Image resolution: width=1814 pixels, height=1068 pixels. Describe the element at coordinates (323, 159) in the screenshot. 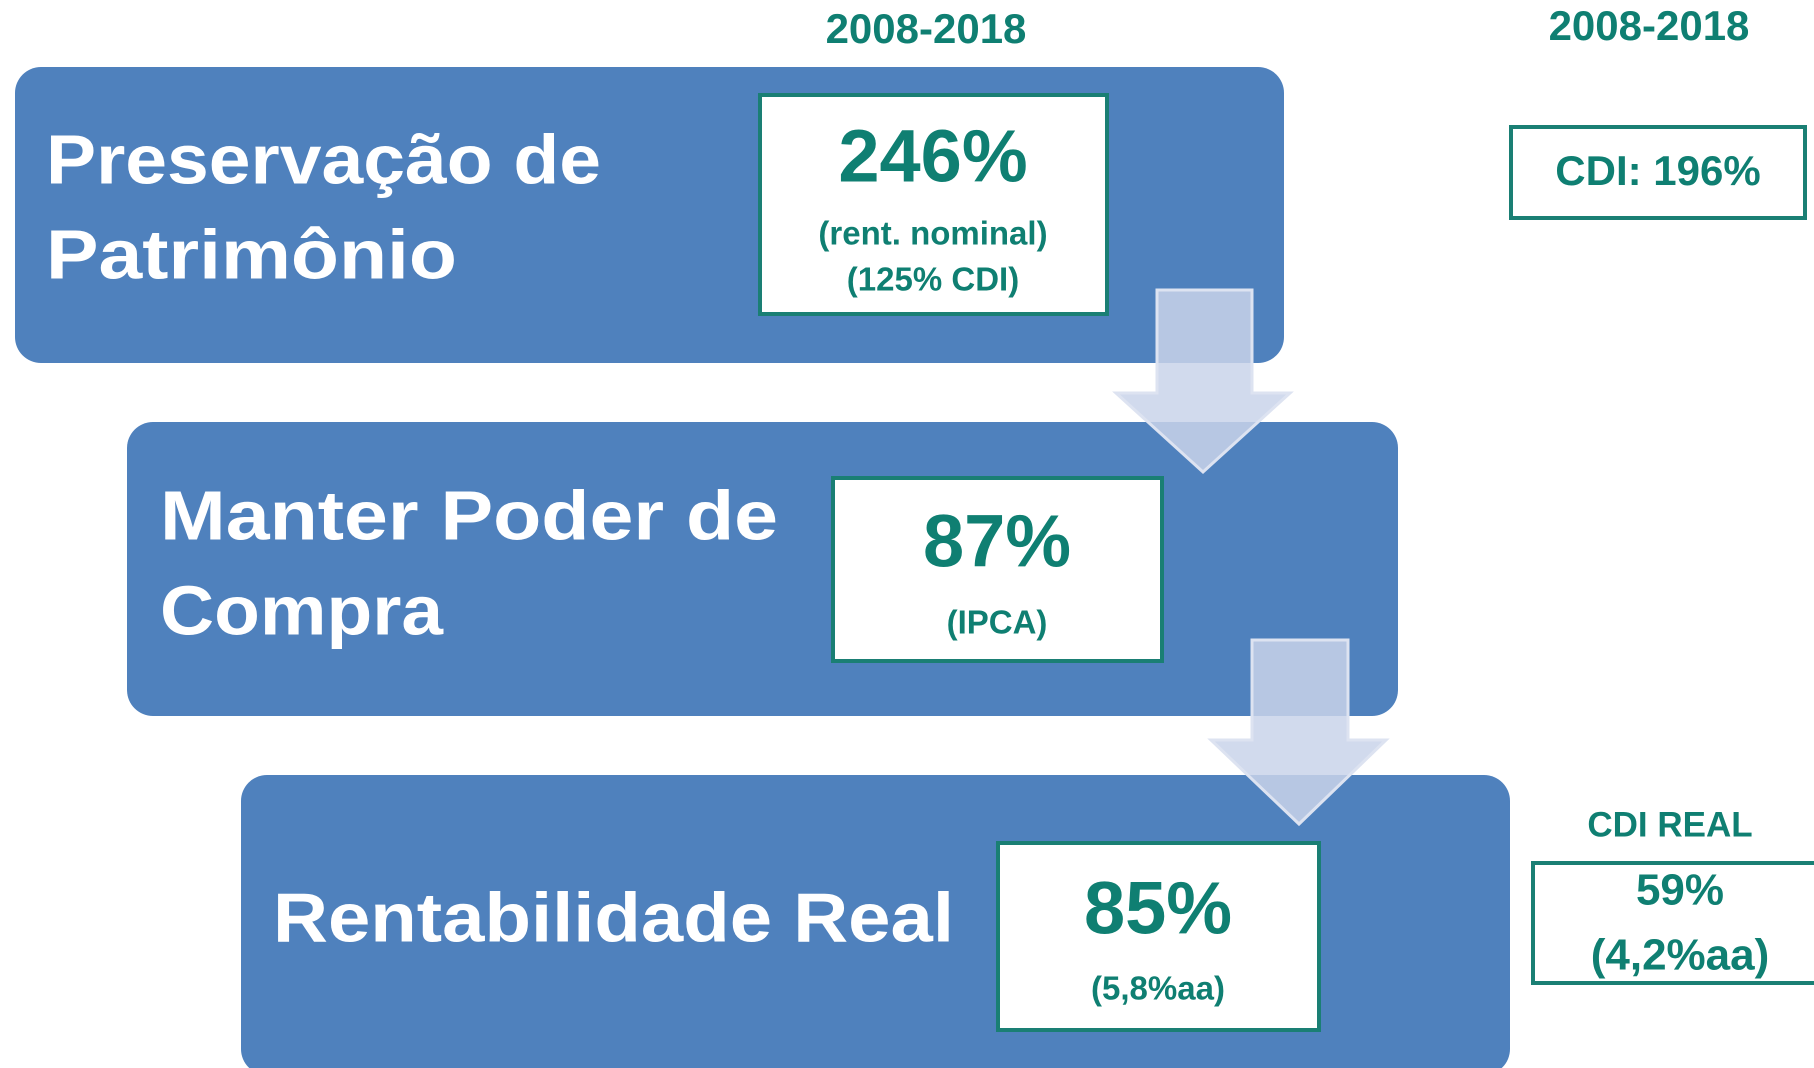

I see `stage-title: Preservação de` at that location.